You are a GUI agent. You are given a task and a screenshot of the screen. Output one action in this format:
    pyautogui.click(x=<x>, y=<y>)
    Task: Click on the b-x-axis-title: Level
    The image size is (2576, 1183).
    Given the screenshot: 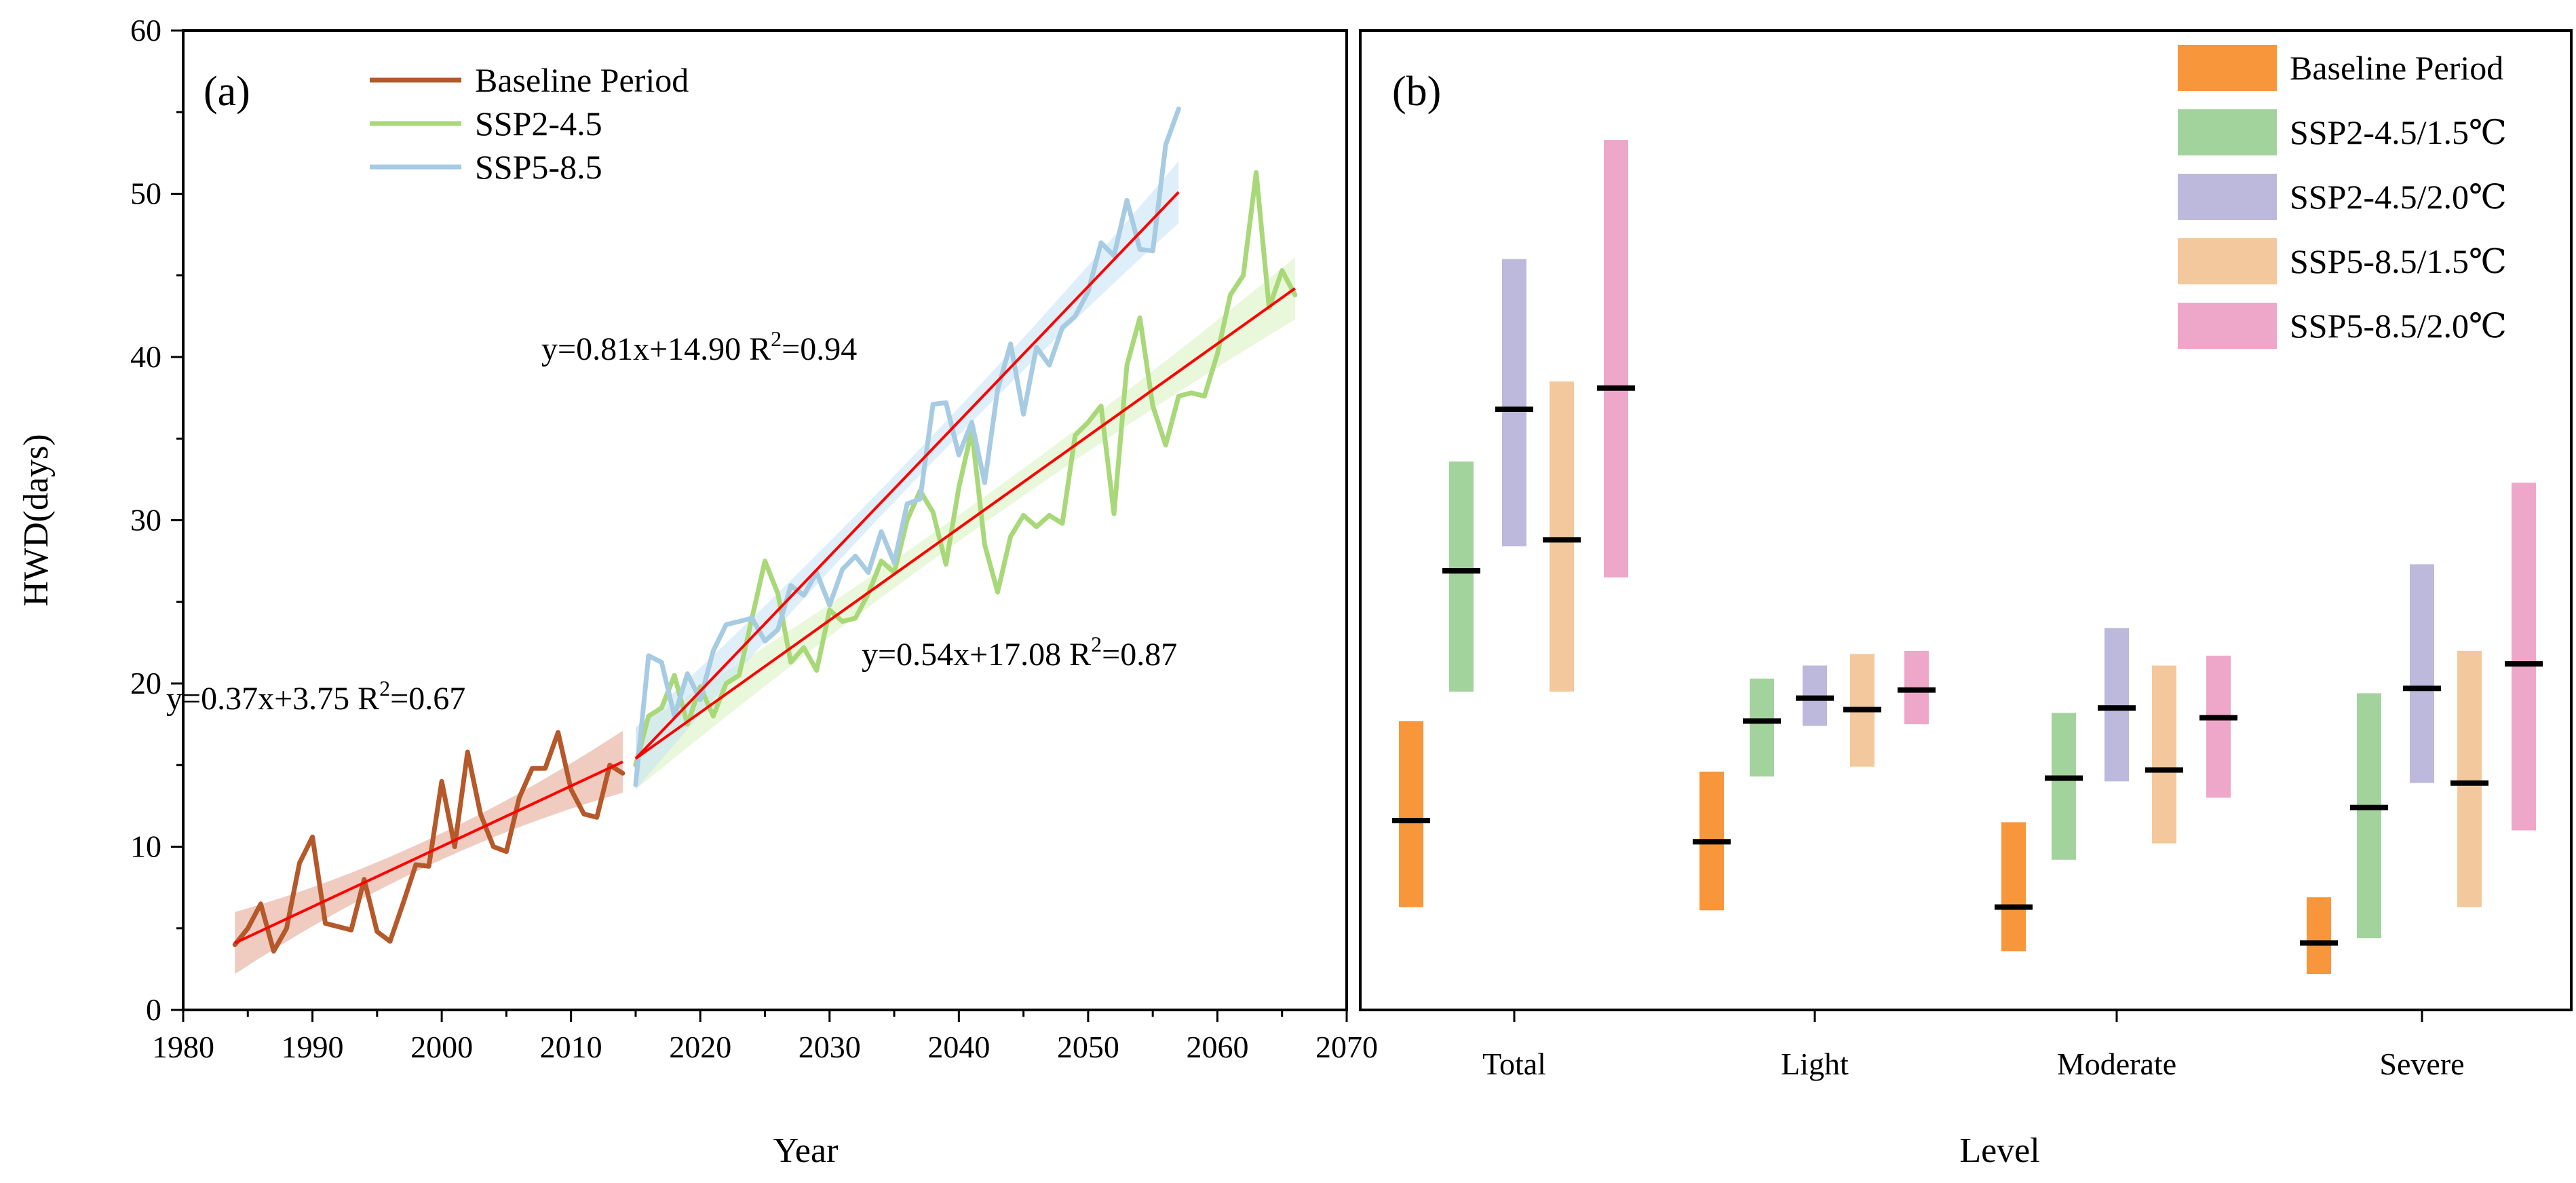 What is the action you would take?
    pyautogui.click(x=1999, y=1150)
    